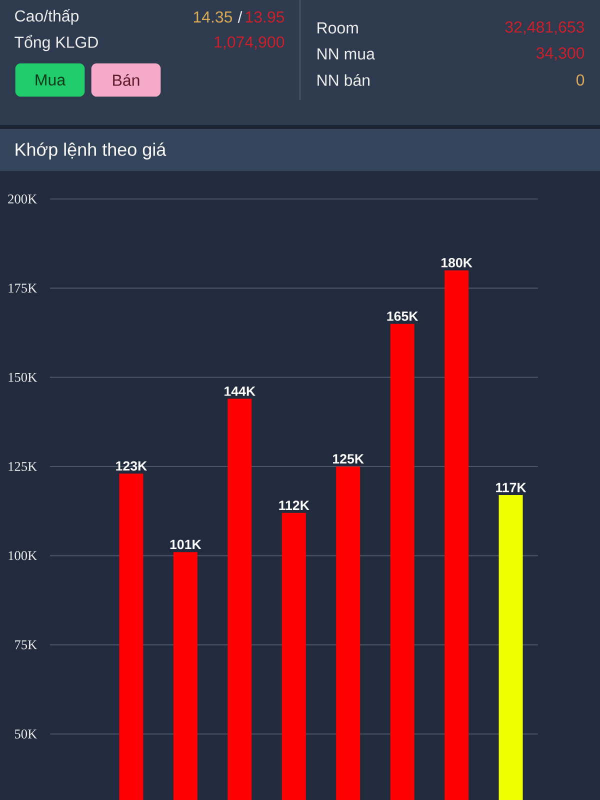 This screenshot has width=600, height=800. Describe the element at coordinates (213, 17) in the screenshot. I see `text: 14.35` at that location.